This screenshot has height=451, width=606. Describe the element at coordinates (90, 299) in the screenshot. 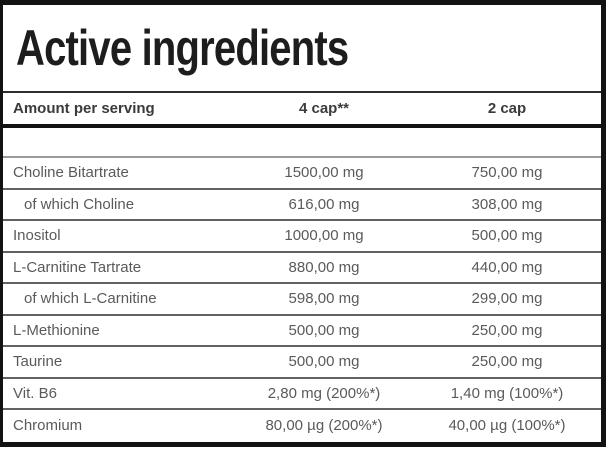

I see `ingredient-name: of which L-Carnitine` at that location.